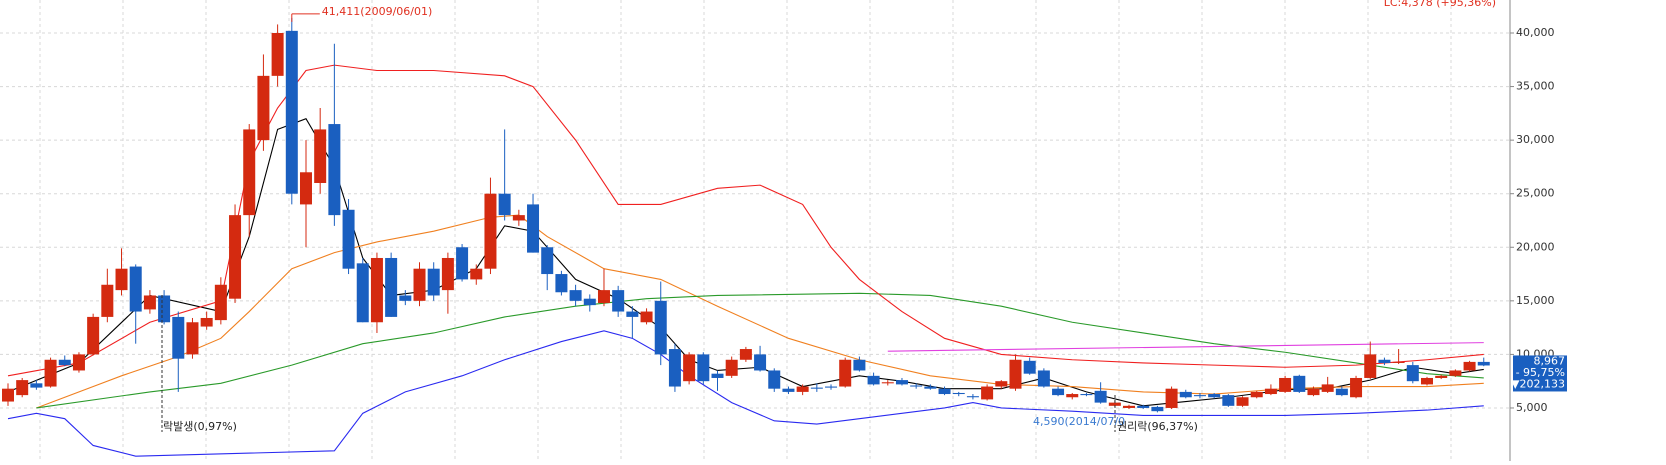 This screenshot has height=465, width=1666. What do you see at coordinates (1535, 246) in the screenshot?
I see `y-tick-label: 20,000` at bounding box center [1535, 246].